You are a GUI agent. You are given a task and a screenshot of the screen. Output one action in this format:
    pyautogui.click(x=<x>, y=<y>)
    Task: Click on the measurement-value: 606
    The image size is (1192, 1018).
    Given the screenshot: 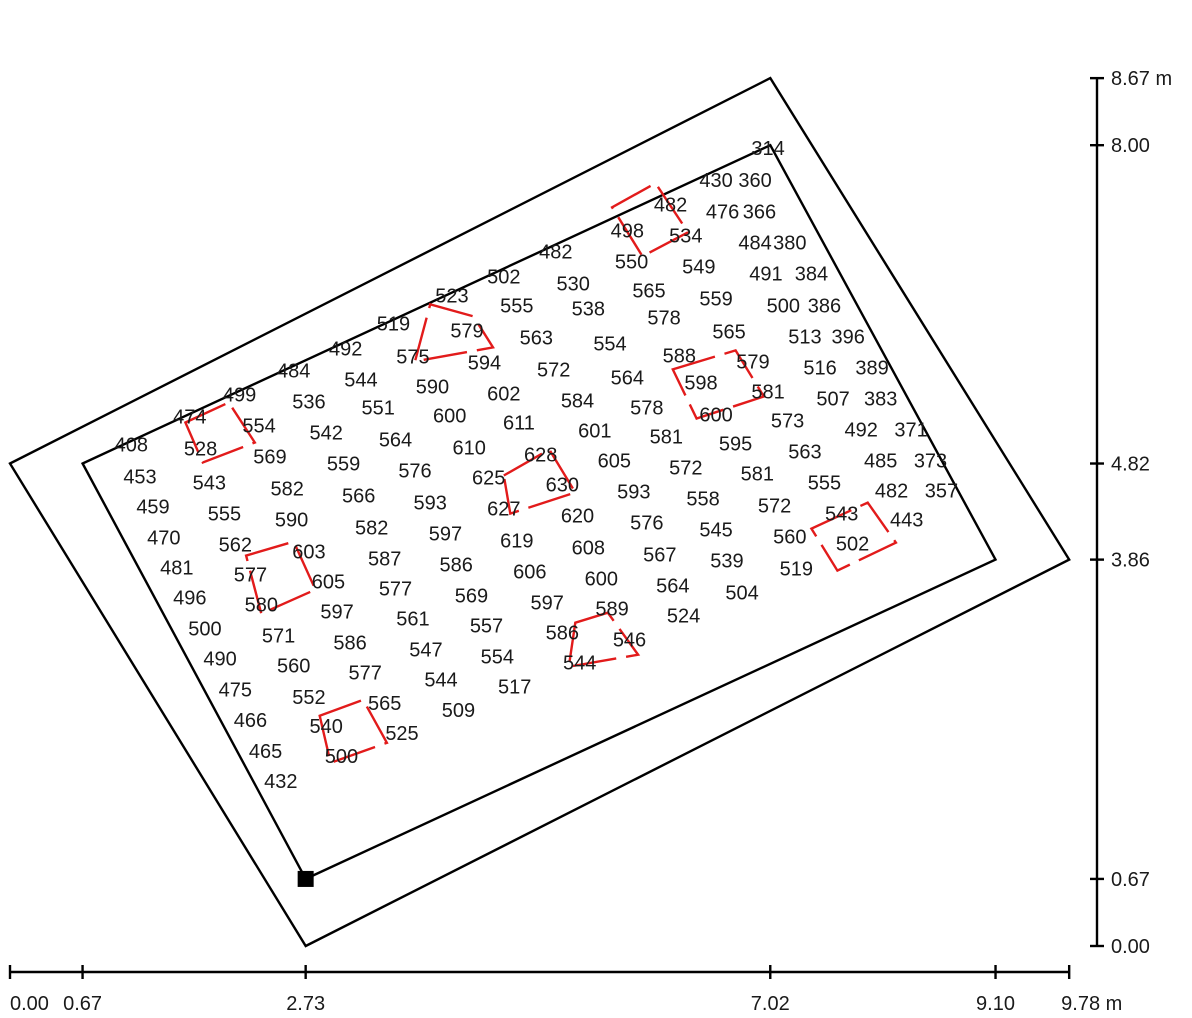 What is the action you would take?
    pyautogui.click(x=529, y=573)
    